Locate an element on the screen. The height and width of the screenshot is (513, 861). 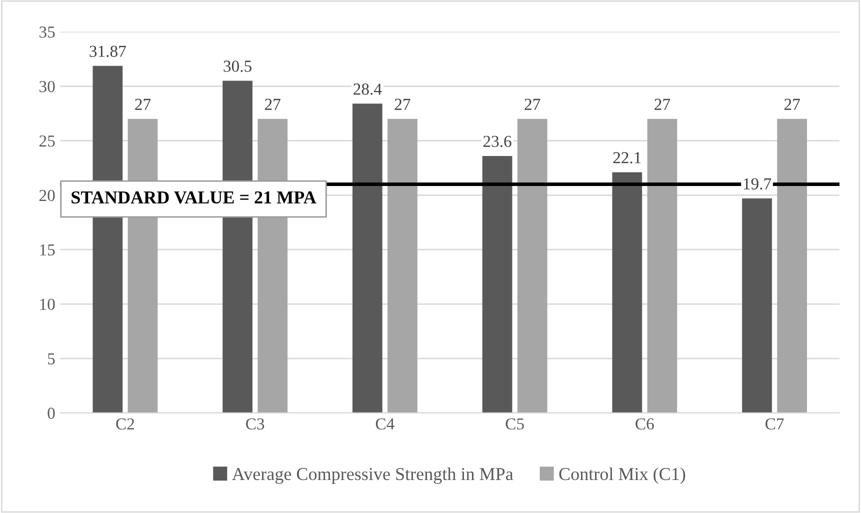
data-label: 31.87 is located at coordinates (108, 52).